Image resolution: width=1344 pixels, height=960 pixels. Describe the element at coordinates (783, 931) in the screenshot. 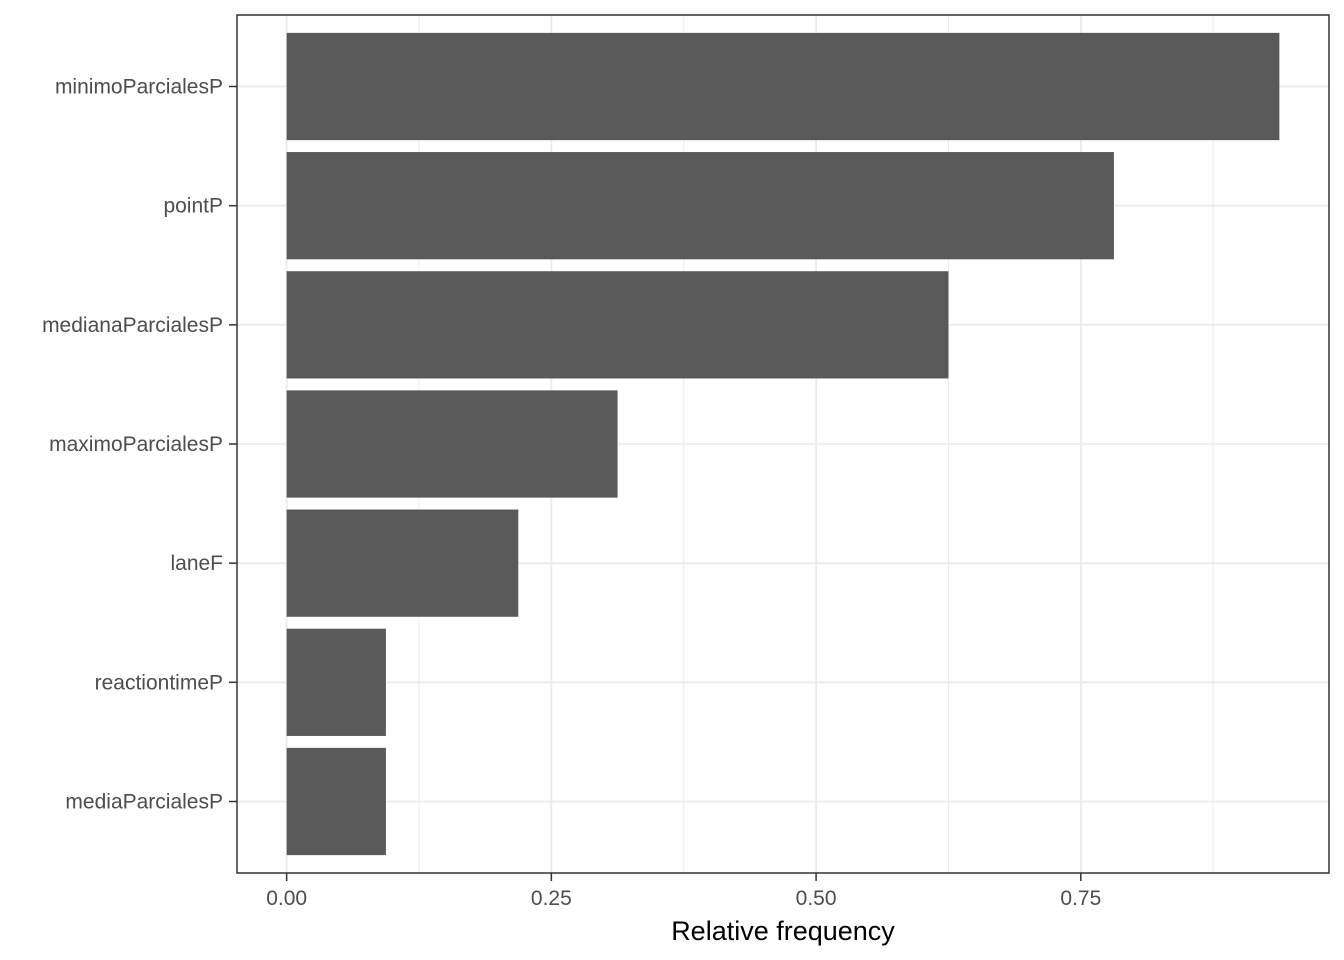

I see `x-axis-title: Relative frequency` at that location.